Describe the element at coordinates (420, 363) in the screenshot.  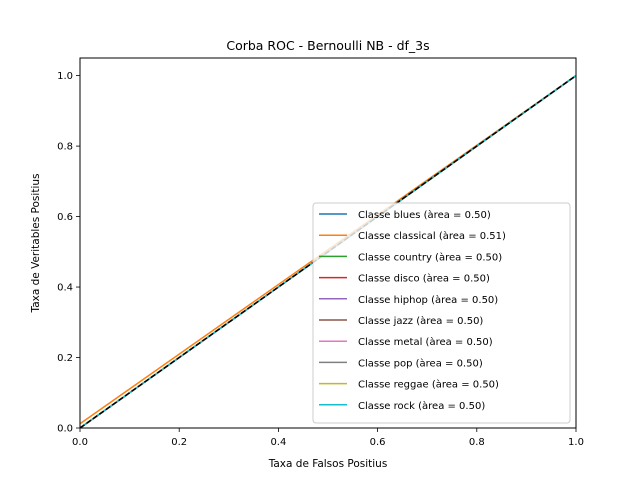
I see `legend-label: Classe pop (àrea = 0.50)` at that location.